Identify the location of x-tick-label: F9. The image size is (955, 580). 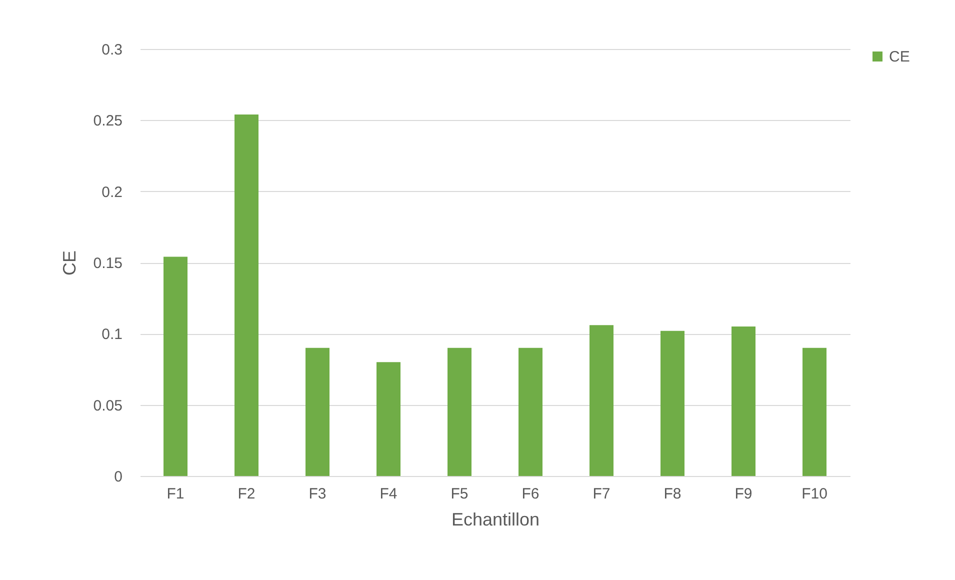
(743, 494).